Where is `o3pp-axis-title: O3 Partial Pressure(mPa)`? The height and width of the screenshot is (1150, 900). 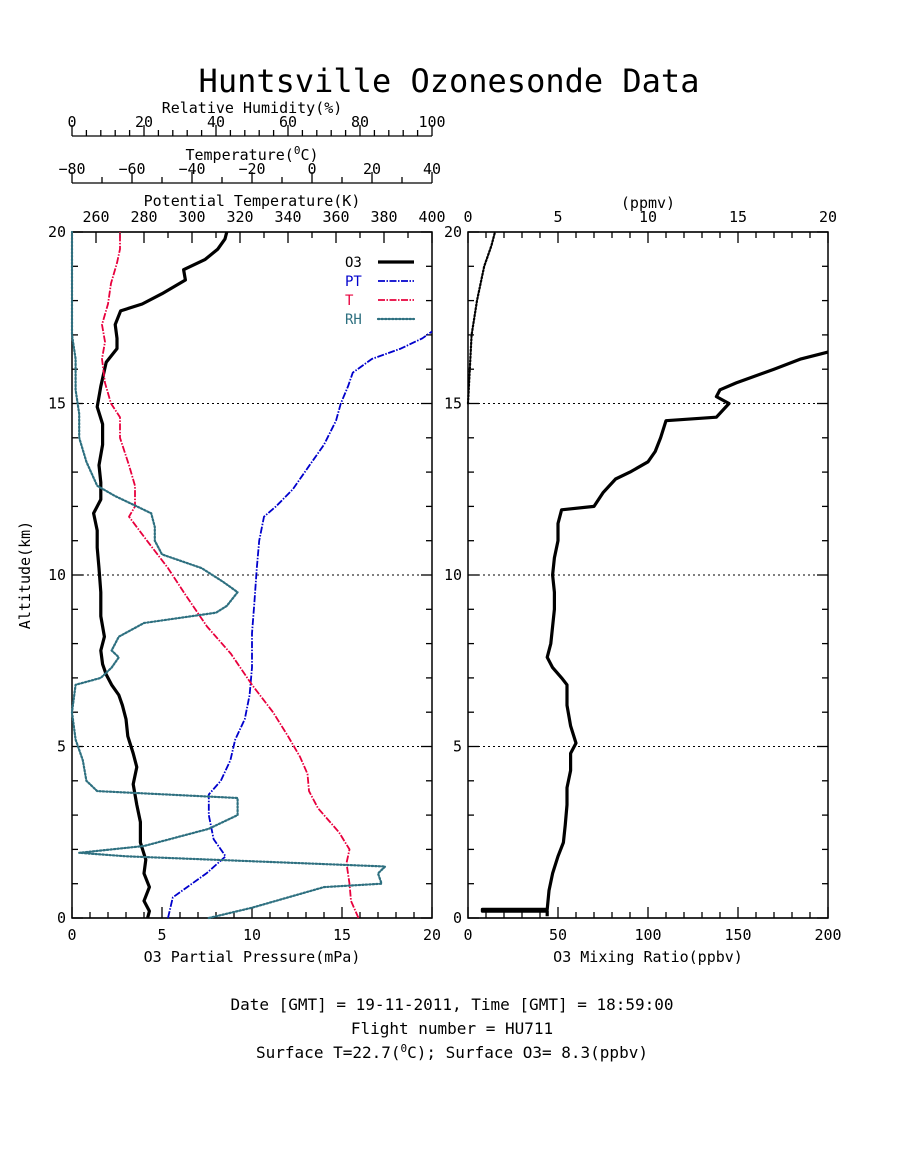
o3pp-axis-title: O3 Partial Pressure(mPa) is located at coordinates (252, 957).